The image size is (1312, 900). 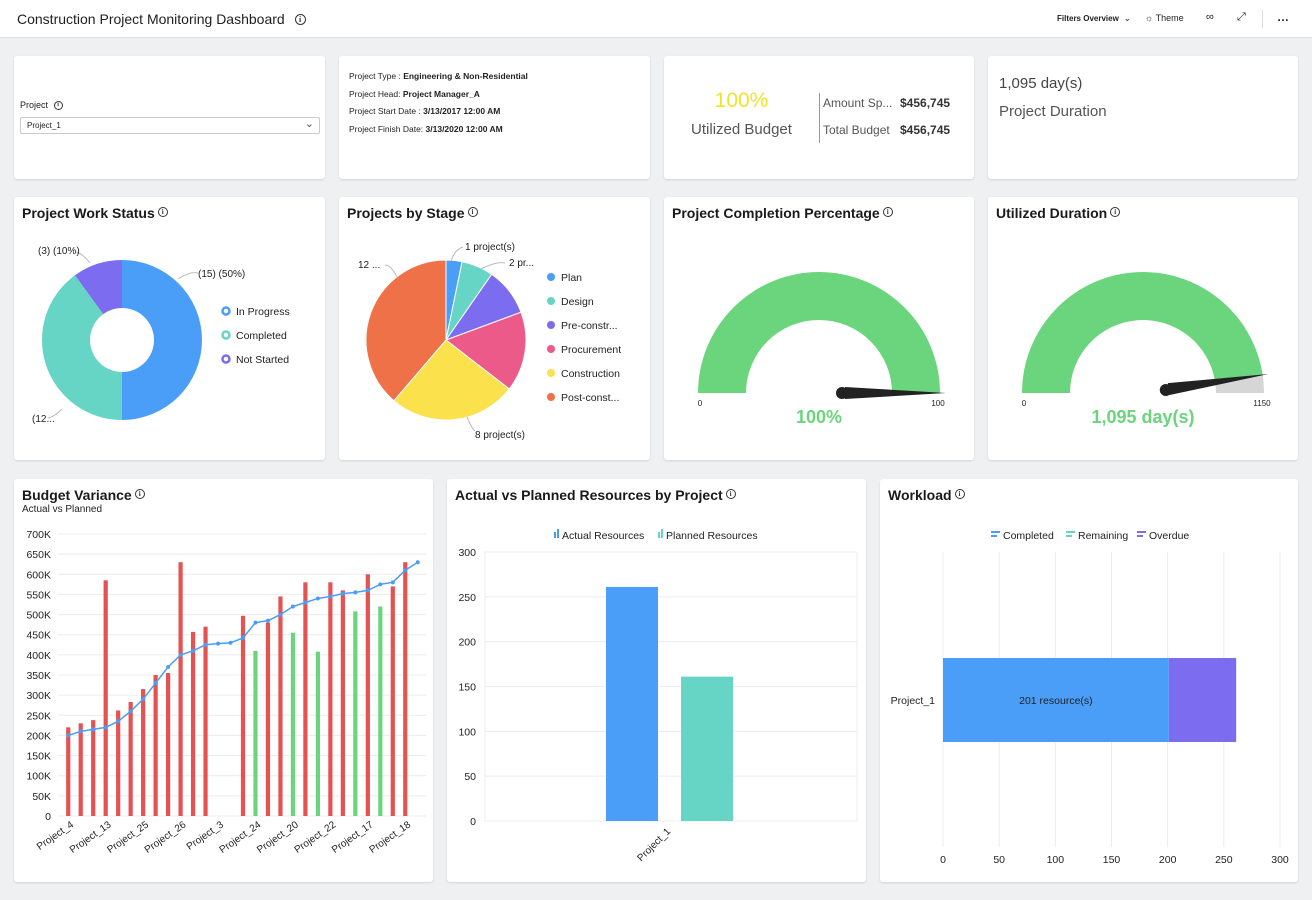 I want to click on y-tick-label: 300K, so click(x=38, y=696).